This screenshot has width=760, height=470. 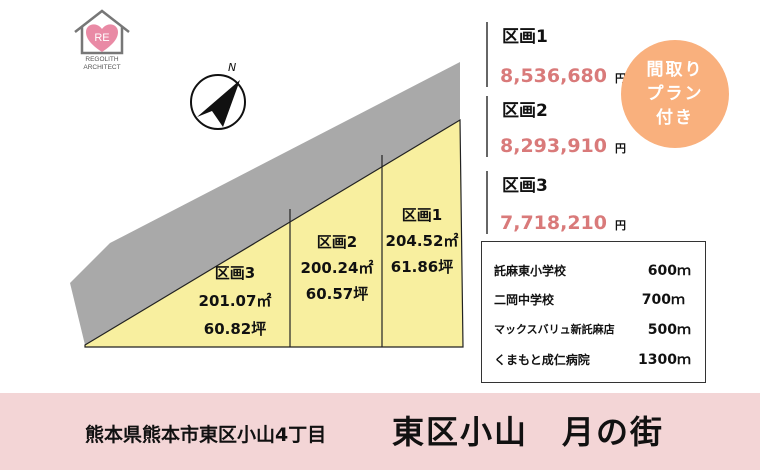 What do you see at coordinates (235, 301) in the screenshot?
I see `lot-label-3: 区画3 201.07㎡ 60.82坪` at bounding box center [235, 301].